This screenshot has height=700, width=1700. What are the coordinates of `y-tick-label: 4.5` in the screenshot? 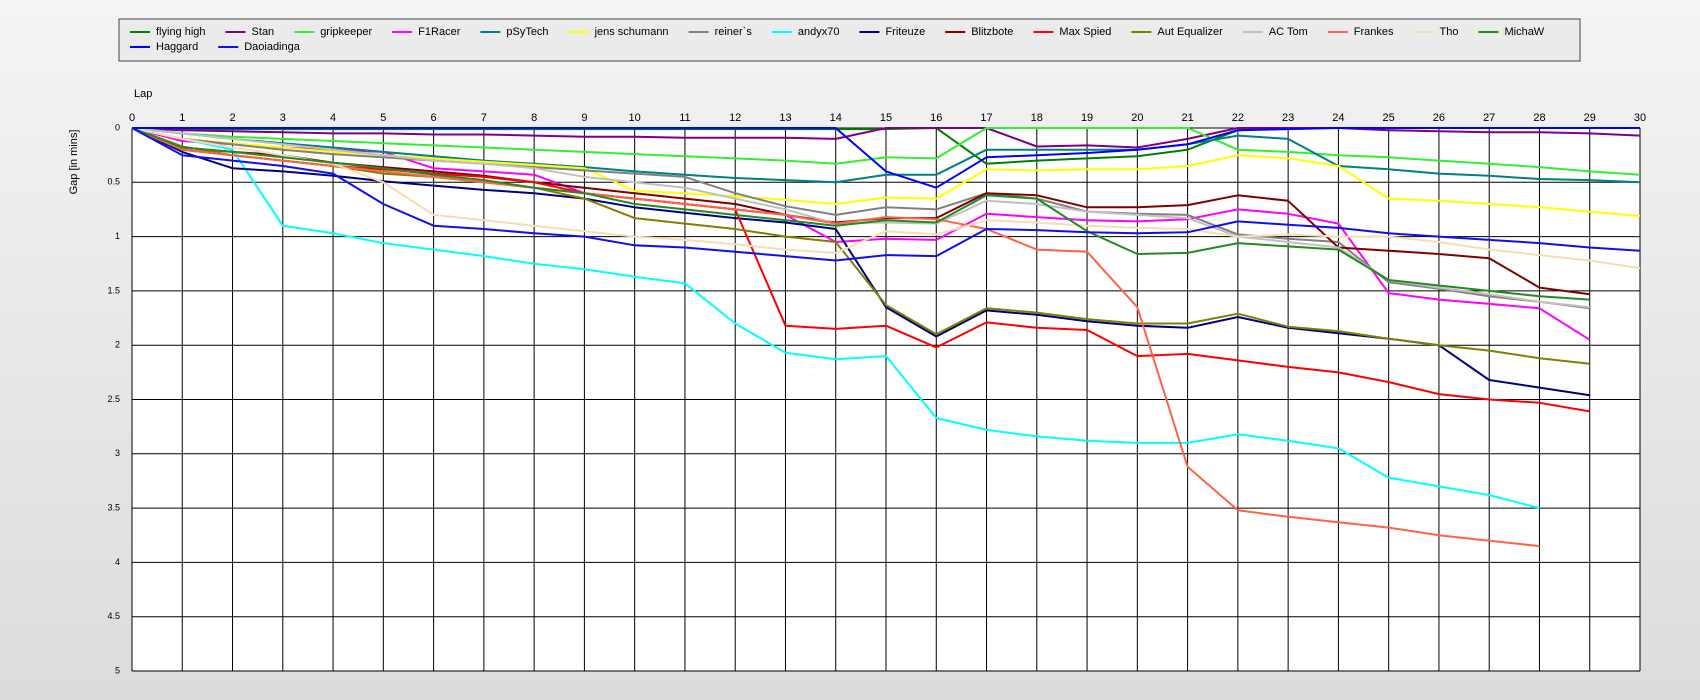 It's located at (113, 616).